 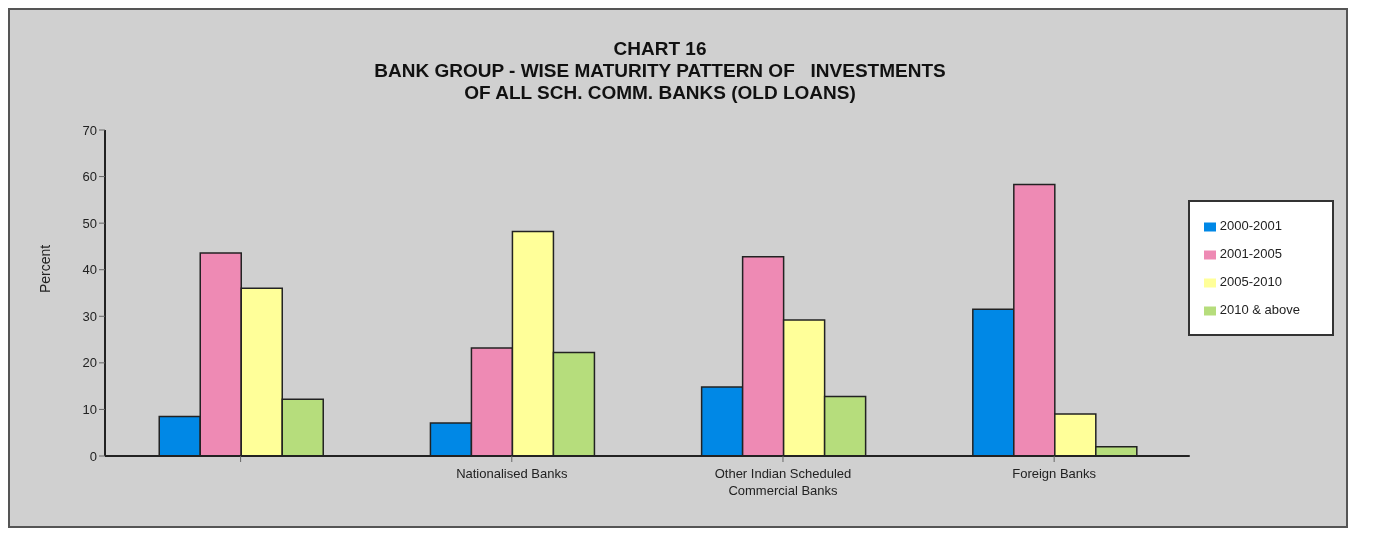 What do you see at coordinates (660, 71) in the screenshot?
I see `chart-title: CHART 16 BANK GROUP - WISE MATURITY PATTERN OF INVESTMENTS OF ALL SCH. COMM. BANKS (OLD LOANS)` at bounding box center [660, 71].